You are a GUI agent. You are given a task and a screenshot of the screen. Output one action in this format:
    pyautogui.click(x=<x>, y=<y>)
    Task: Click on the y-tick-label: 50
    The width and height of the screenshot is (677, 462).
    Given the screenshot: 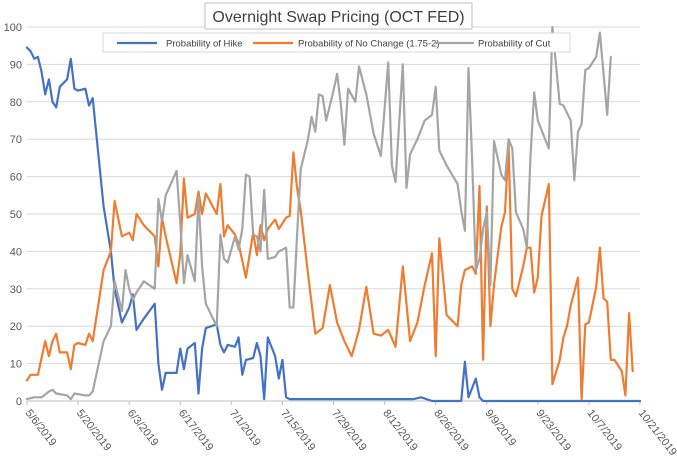 What is the action you would take?
    pyautogui.click(x=16, y=215)
    